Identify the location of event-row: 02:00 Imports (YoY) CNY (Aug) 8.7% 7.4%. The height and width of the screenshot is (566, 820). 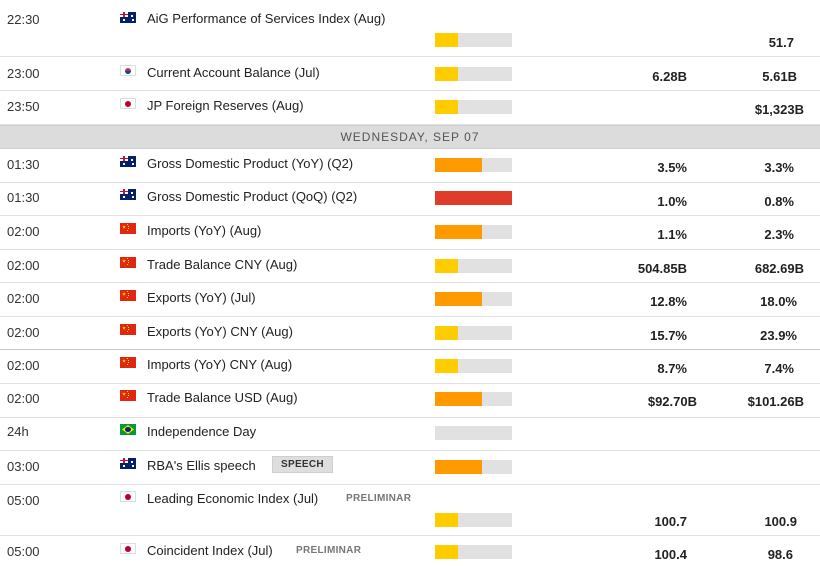
(410, 367).